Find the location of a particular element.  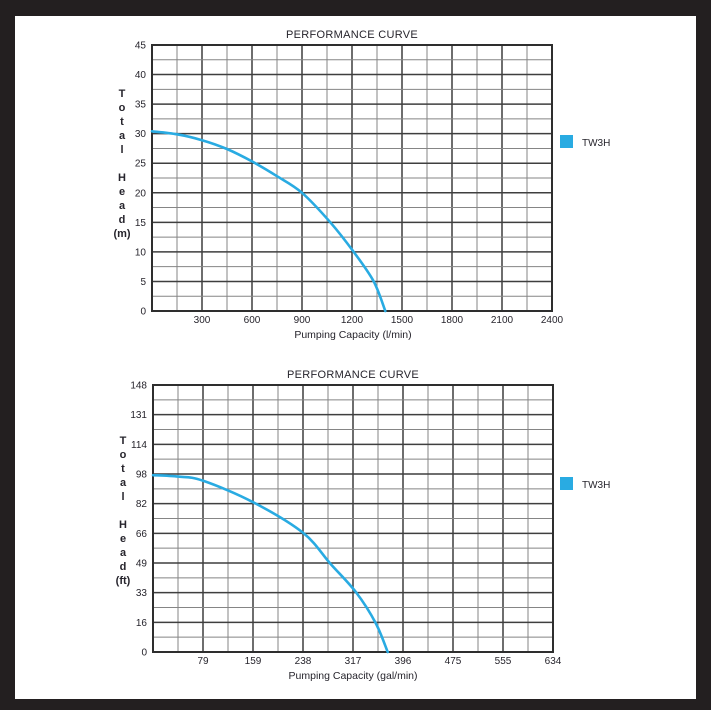

y-axis-ticks: 0 5 10 15 20 25 30 35 40 45 is located at coordinates (141, 179).